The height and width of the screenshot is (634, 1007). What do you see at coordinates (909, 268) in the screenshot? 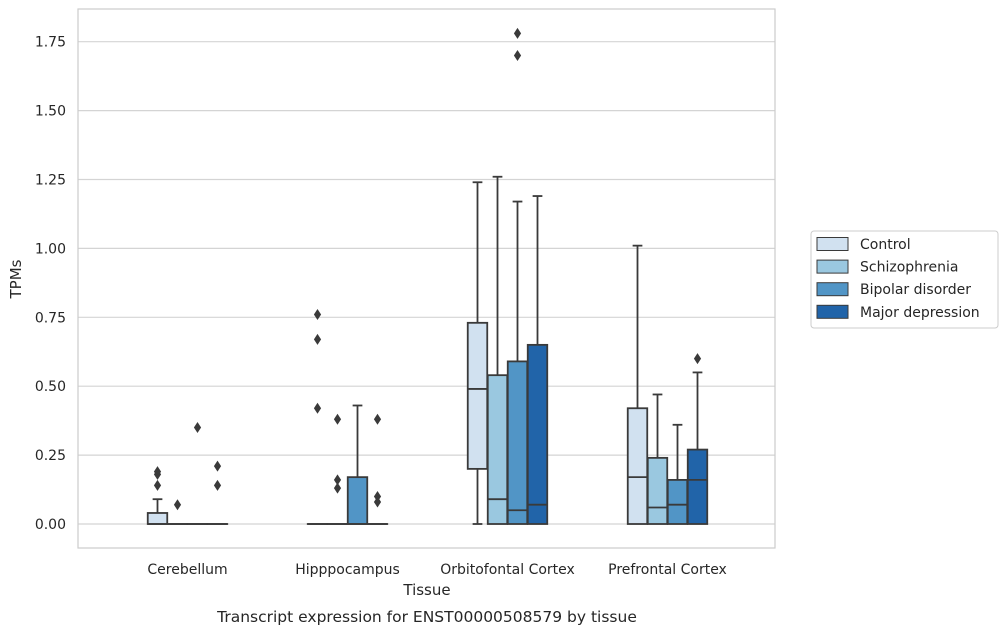
I see `legend-label: Schizophrenia` at bounding box center [909, 268].